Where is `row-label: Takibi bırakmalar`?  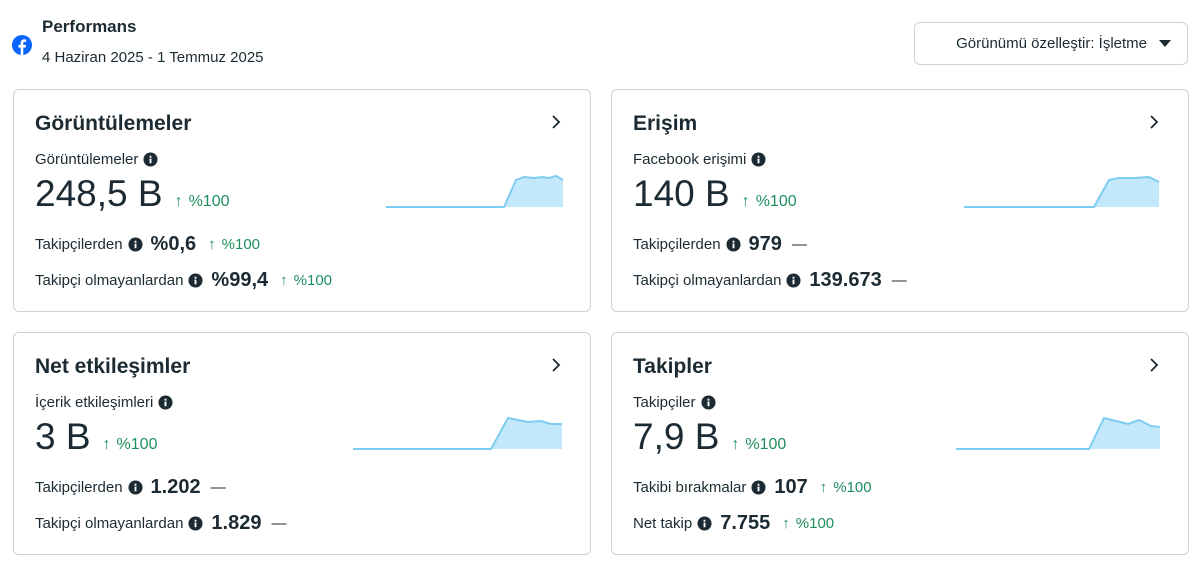 row-label: Takibi bırakmalar is located at coordinates (690, 487).